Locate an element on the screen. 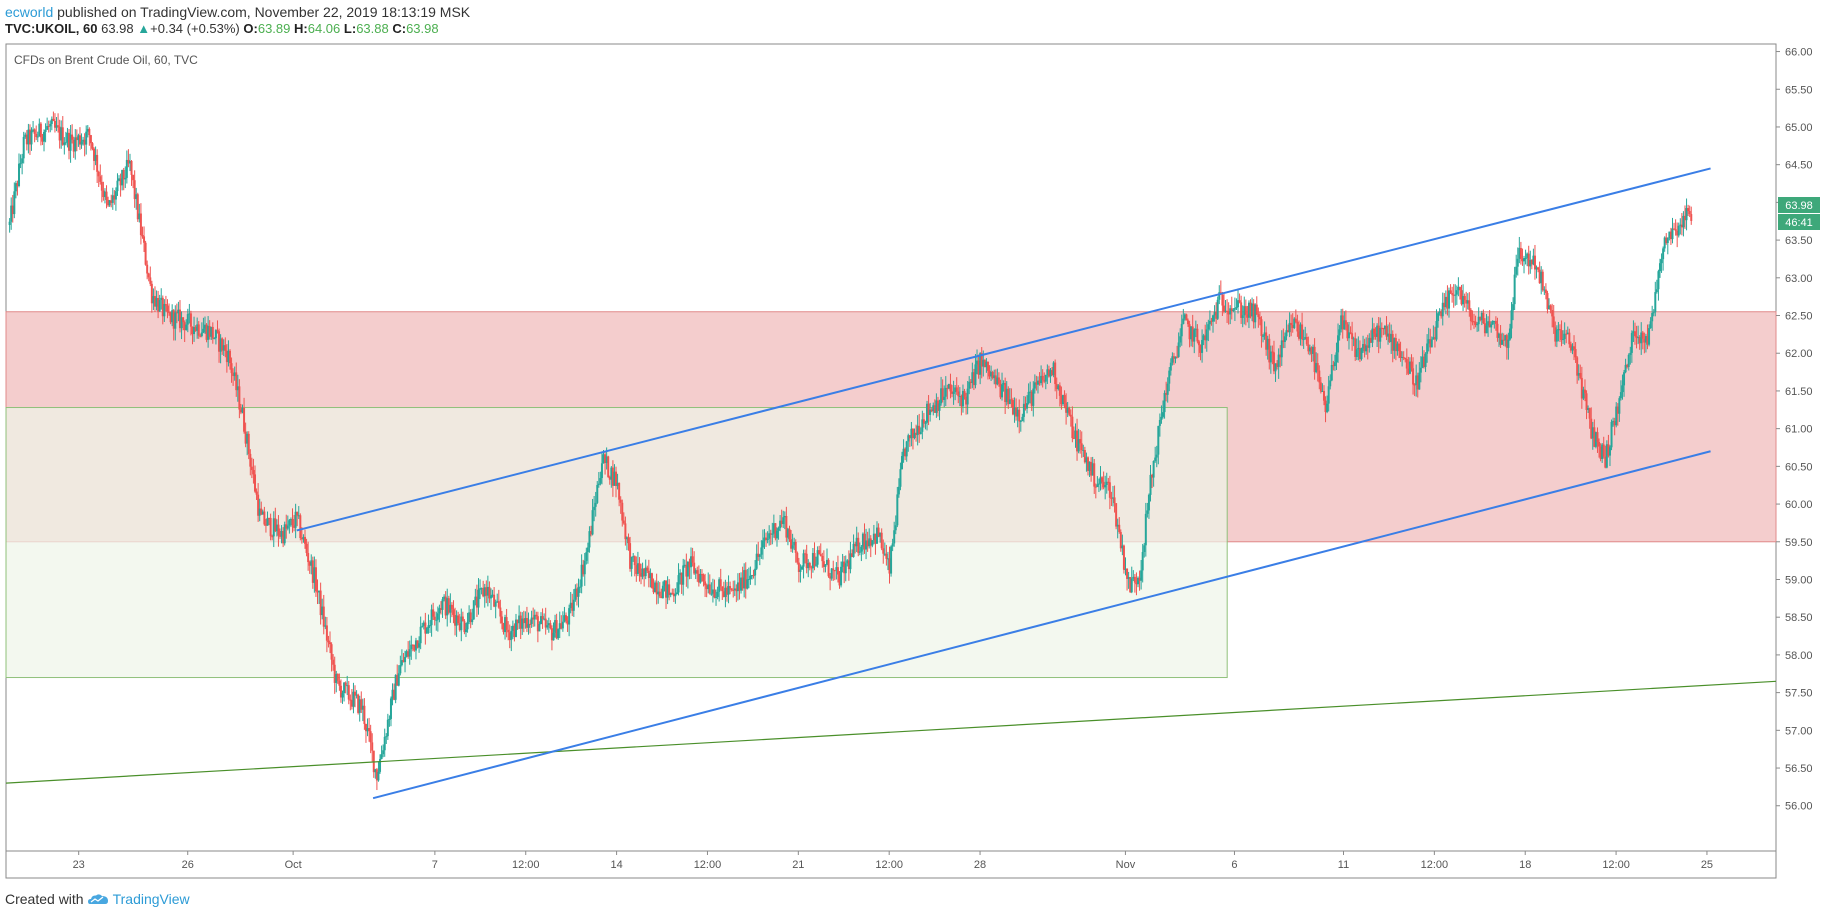 The height and width of the screenshot is (916, 1828). price-tick-label: 61.50 is located at coordinates (1799, 392).